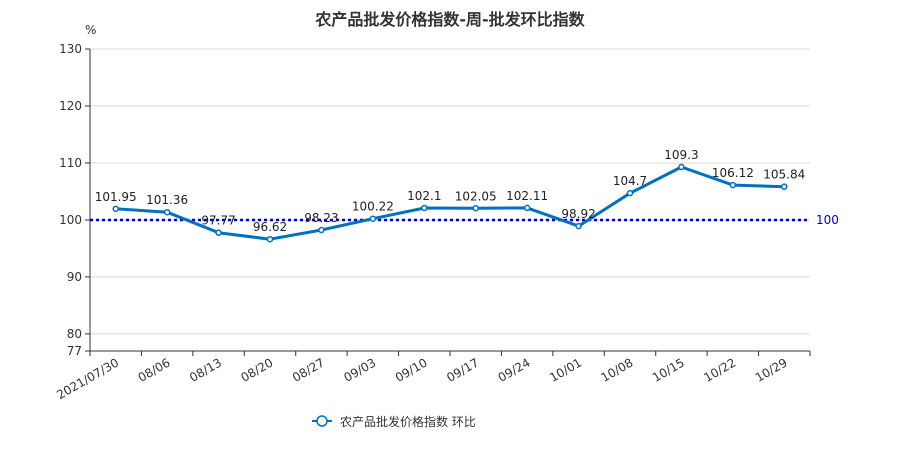 The image size is (900, 450). I want to click on y-tick-label: 90, so click(74, 277).